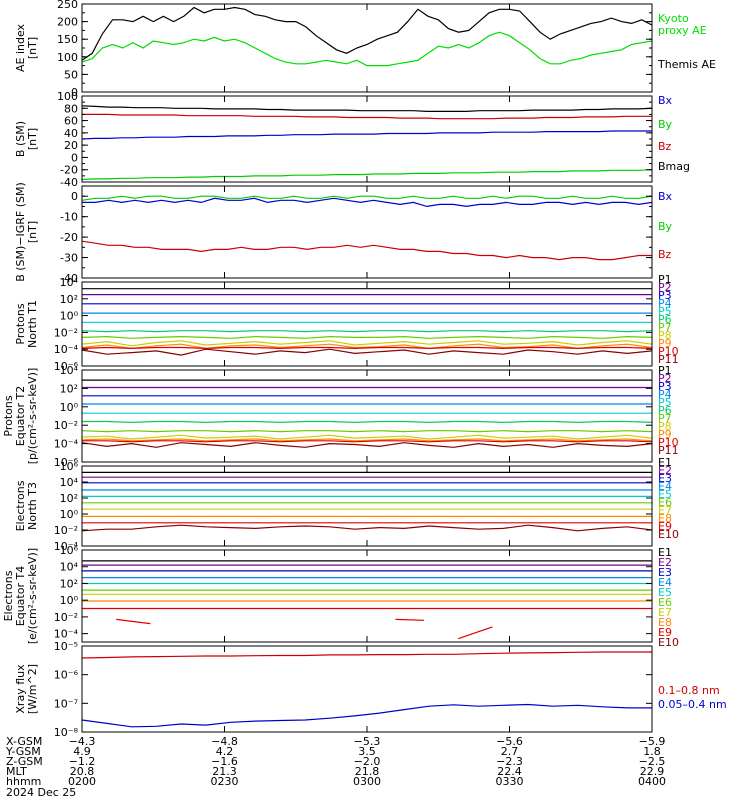 The height and width of the screenshot is (800, 750). What do you see at coordinates (366, 715) in the screenshot?
I see `series-line-0-05-0-4-nm` at bounding box center [366, 715].